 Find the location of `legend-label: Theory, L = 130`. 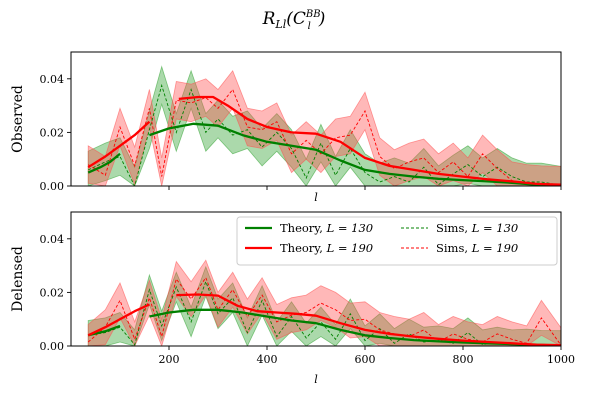

legend-label: Theory, L = 130 is located at coordinates (326, 228).